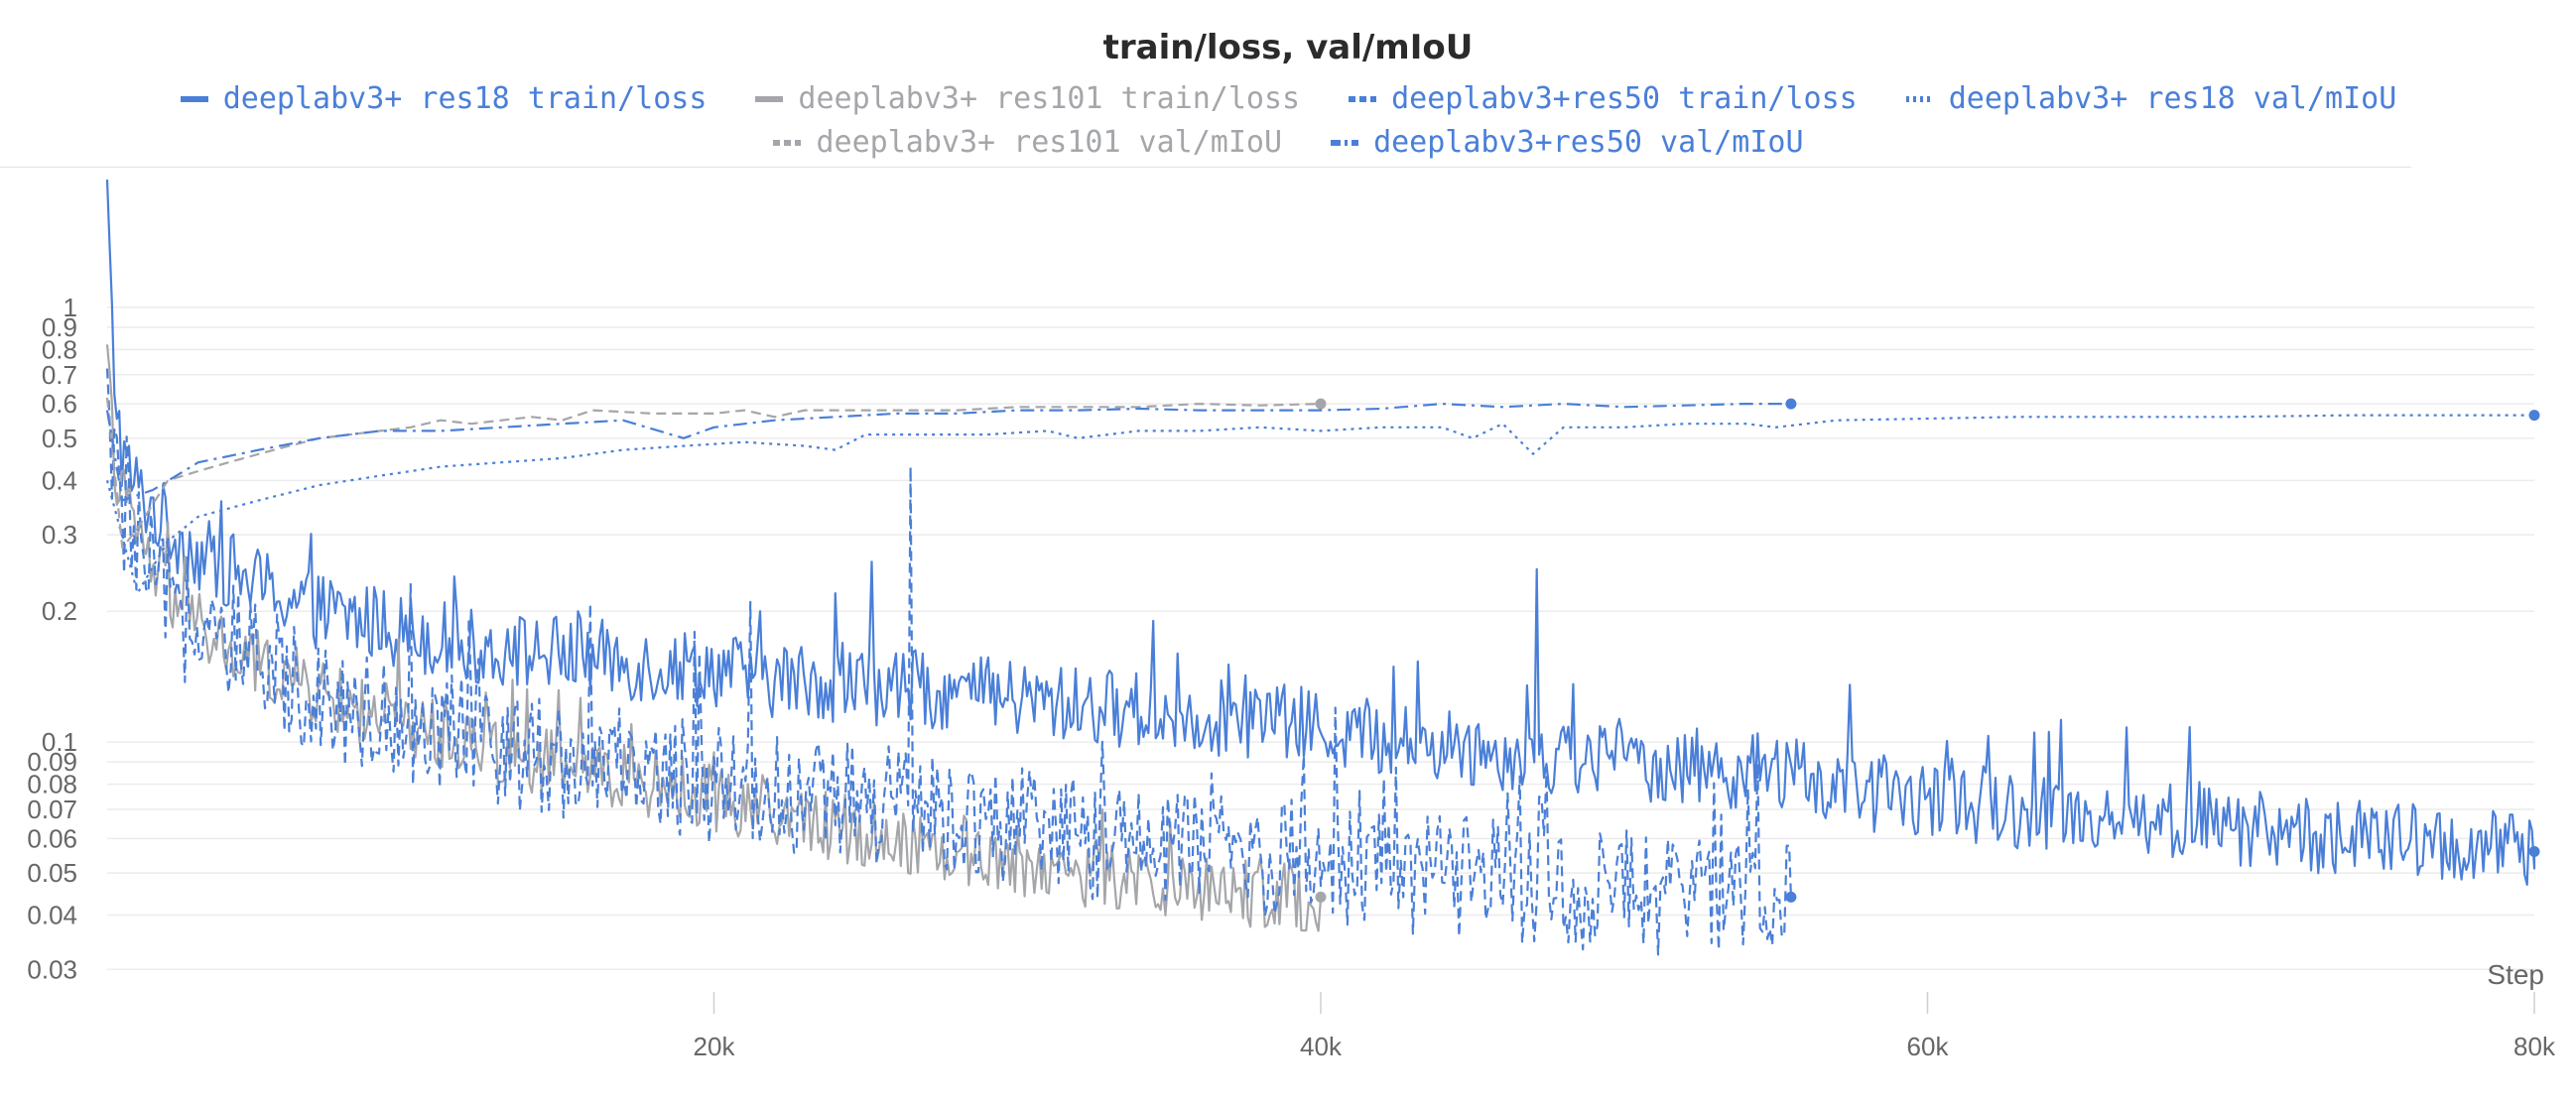  I want to click on y-tick-label: 0.05, so click(52, 873).